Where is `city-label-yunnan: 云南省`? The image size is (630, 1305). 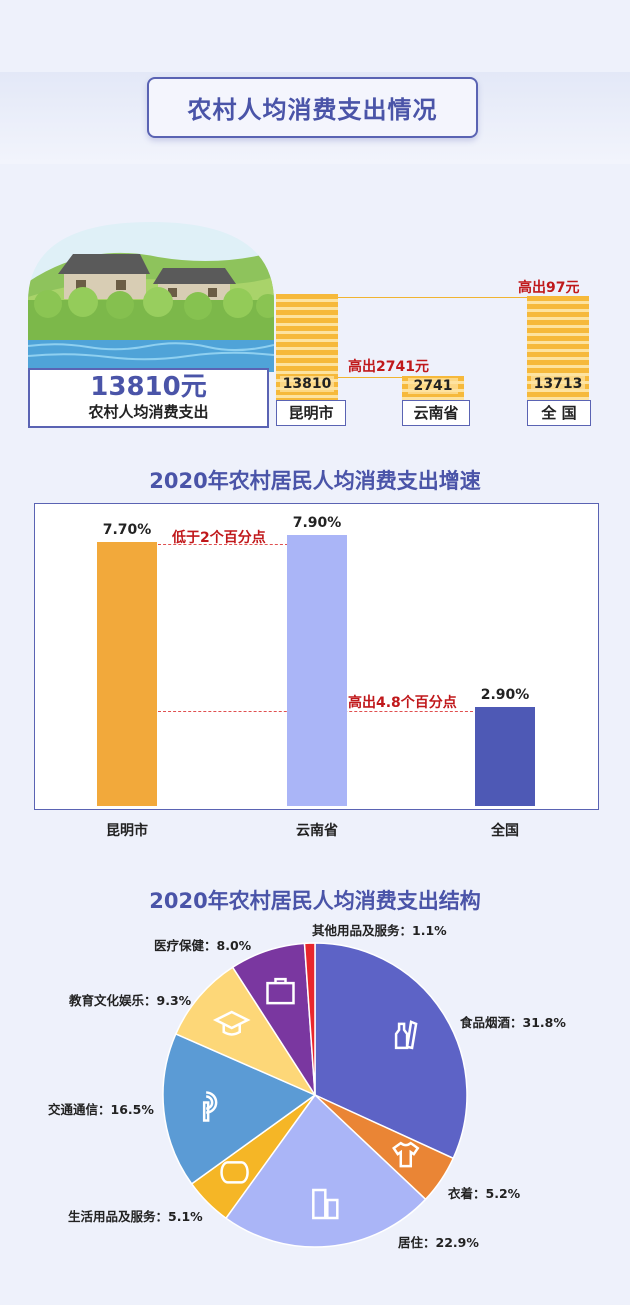 city-label-yunnan: 云南省 is located at coordinates (436, 413).